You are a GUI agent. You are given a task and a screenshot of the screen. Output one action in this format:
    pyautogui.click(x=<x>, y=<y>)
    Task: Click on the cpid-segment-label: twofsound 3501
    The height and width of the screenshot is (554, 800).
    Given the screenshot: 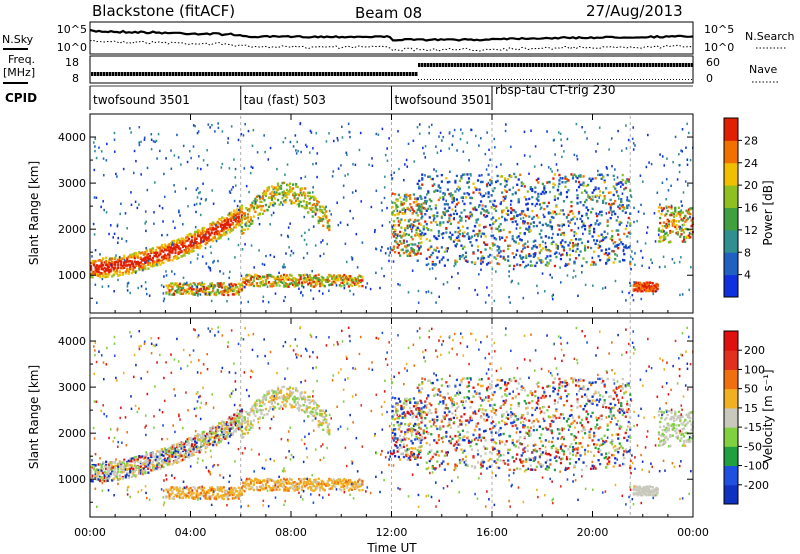 What is the action you would take?
    pyautogui.click(x=443, y=100)
    